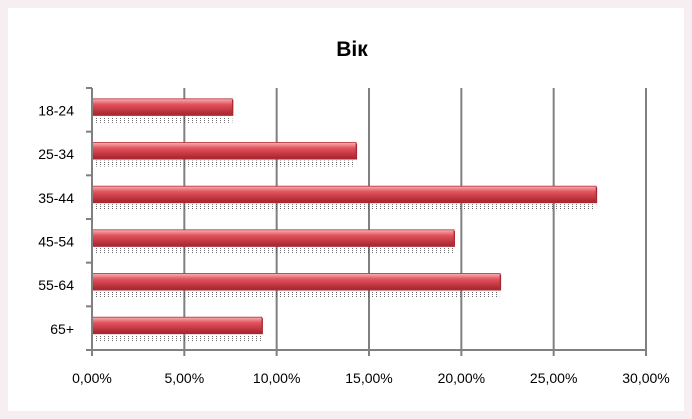  What do you see at coordinates (92, 378) in the screenshot?
I see `x-tick-label: 0,00%` at bounding box center [92, 378].